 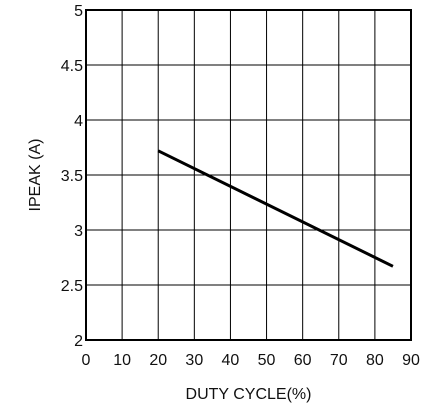 I want to click on y-tick-label: 2, so click(x=78, y=341).